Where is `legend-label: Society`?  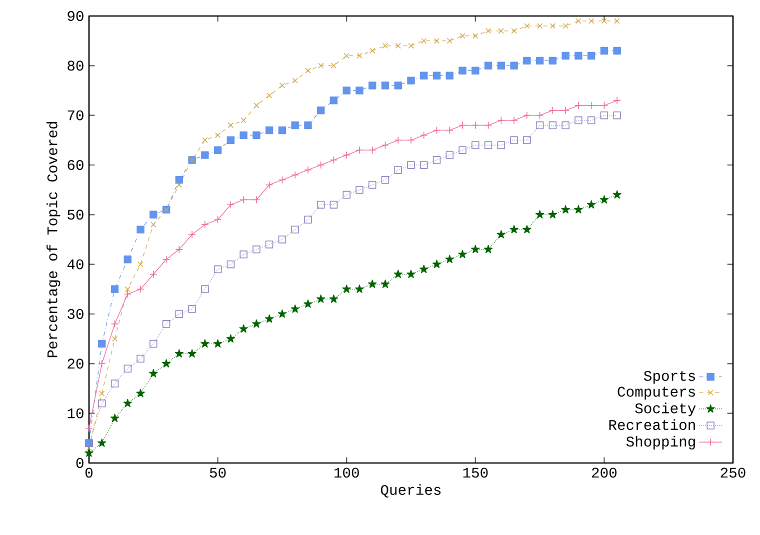
legend-label: Society is located at coordinates (665, 409).